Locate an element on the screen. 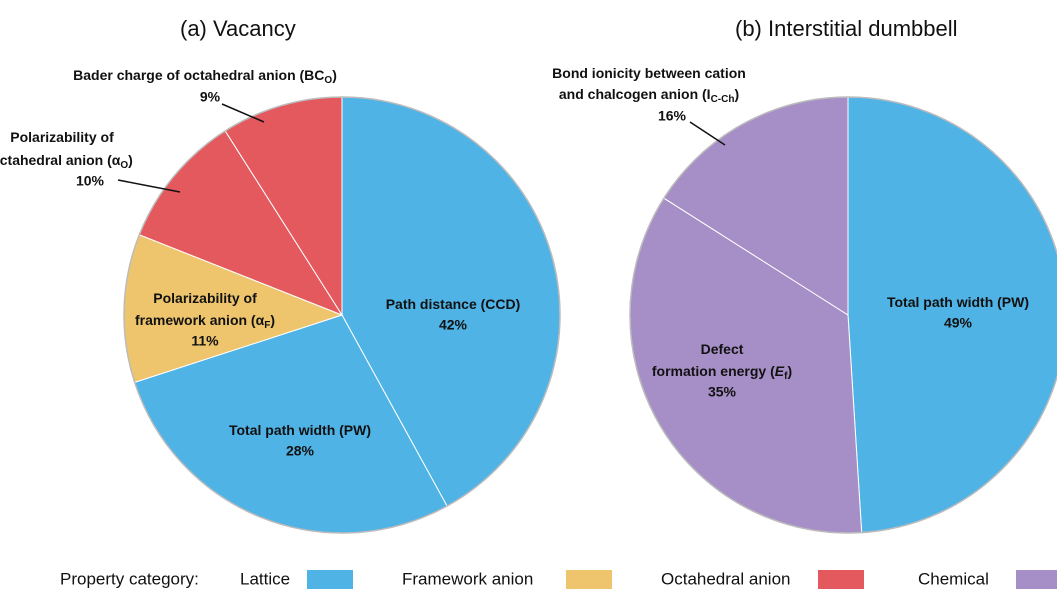 The width and height of the screenshot is (1057, 589). slice-label: Path distance (CCD) is located at coordinates (453, 304).